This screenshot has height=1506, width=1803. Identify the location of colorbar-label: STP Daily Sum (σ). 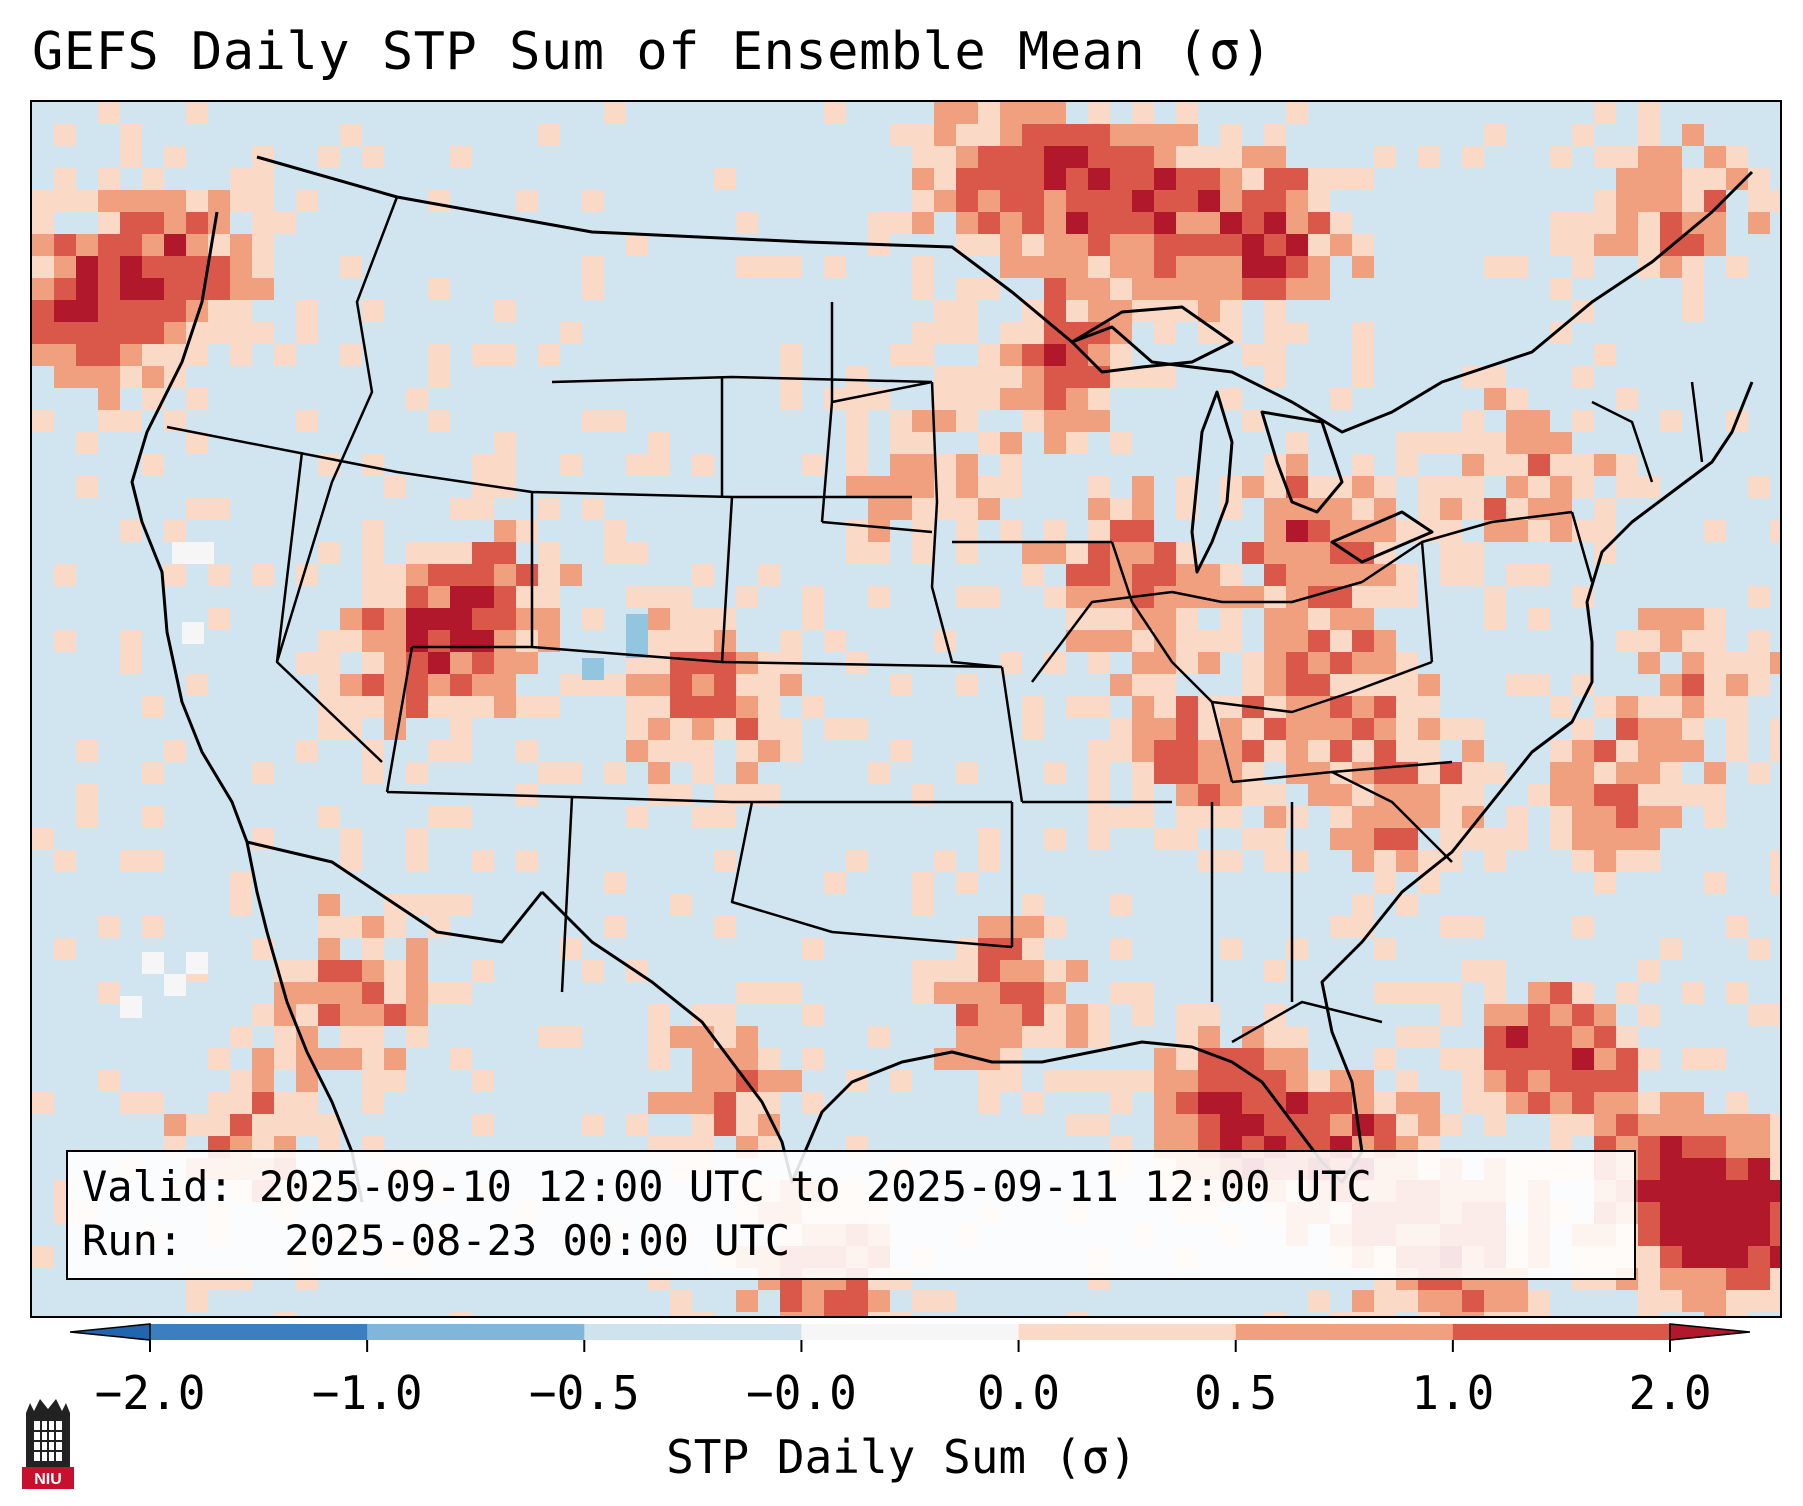
(901, 1457).